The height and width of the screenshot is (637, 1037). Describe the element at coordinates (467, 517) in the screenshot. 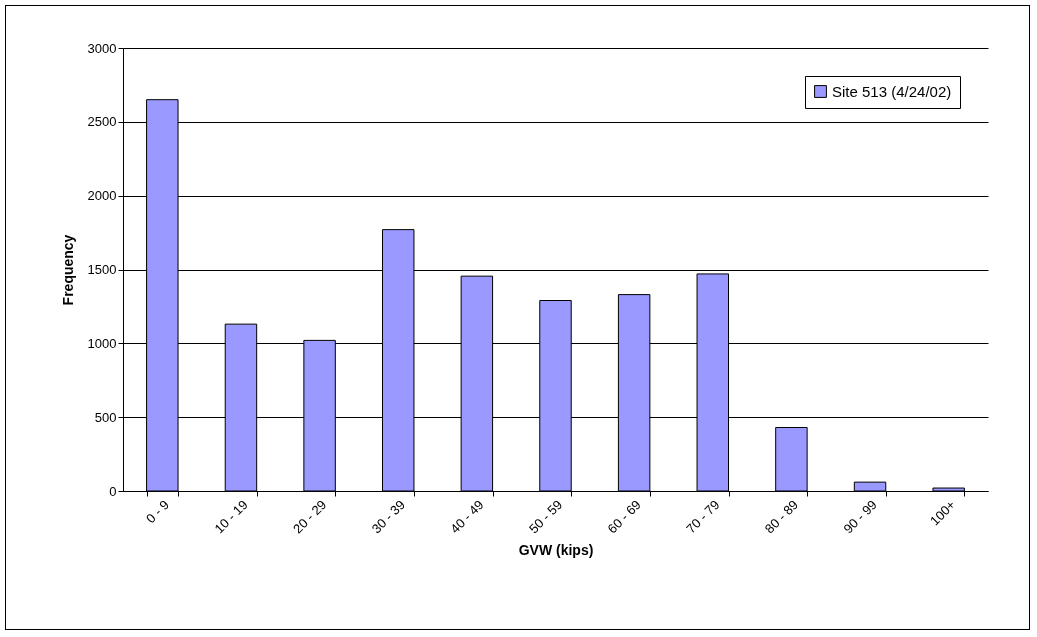

I see `x-tick-label: 40 - 49` at that location.